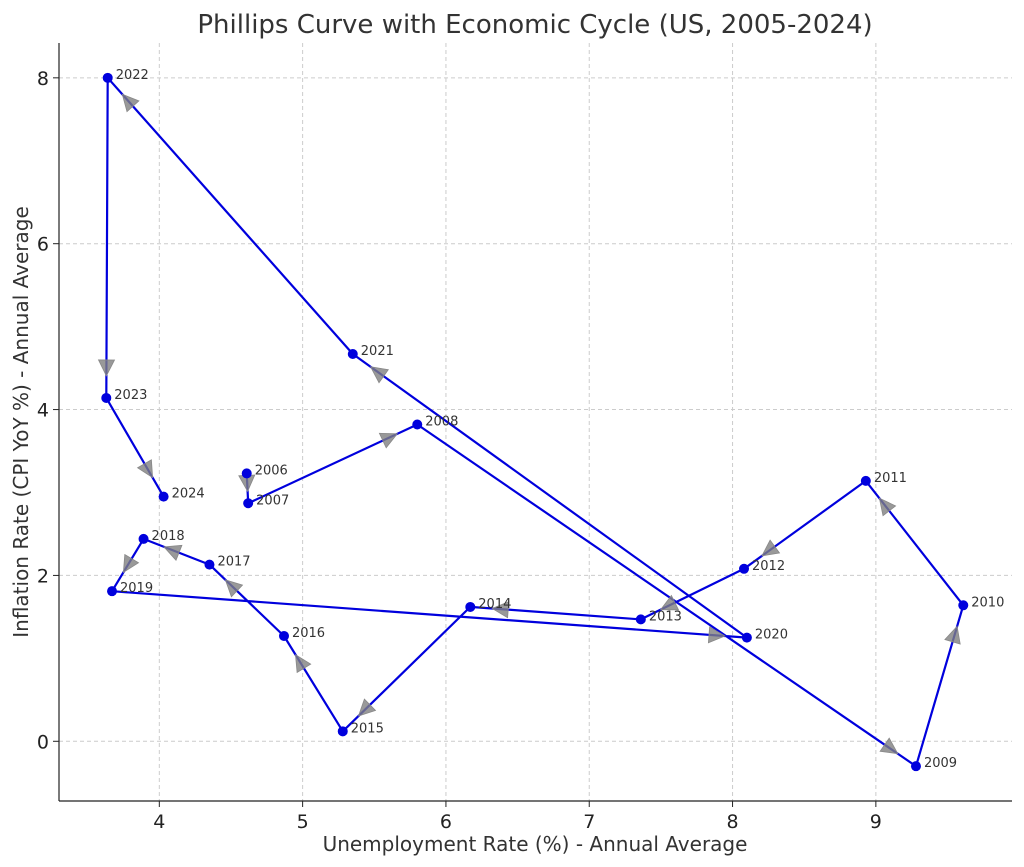  Describe the element at coordinates (589, 822) in the screenshot. I see `x-tick-label: 7` at that location.